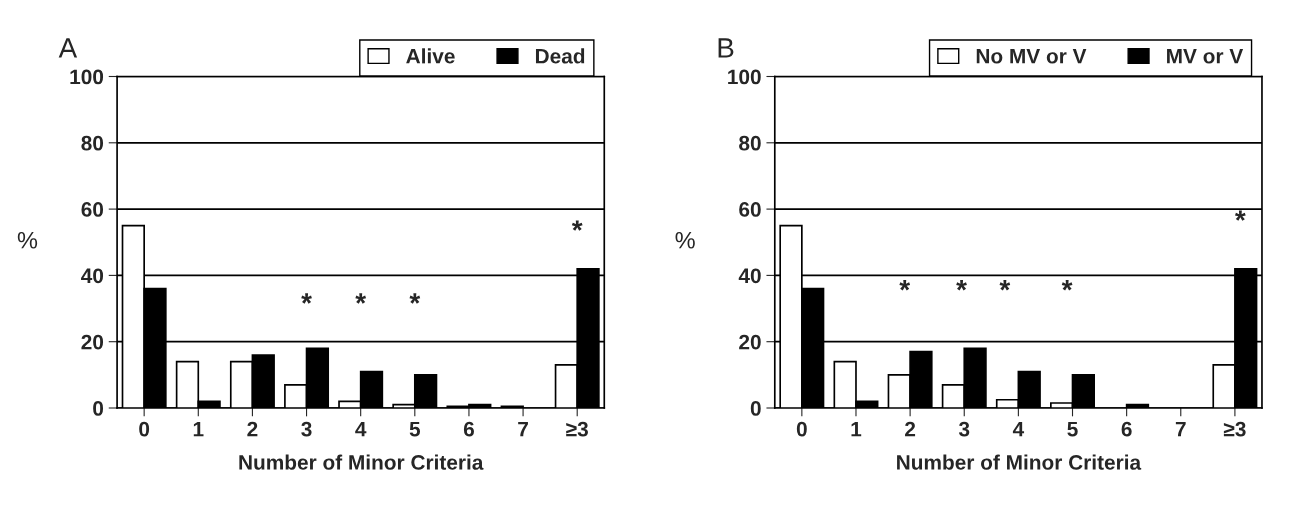 This screenshot has width=1301, height=510. I want to click on legend-label: MV or V, so click(1205, 56).